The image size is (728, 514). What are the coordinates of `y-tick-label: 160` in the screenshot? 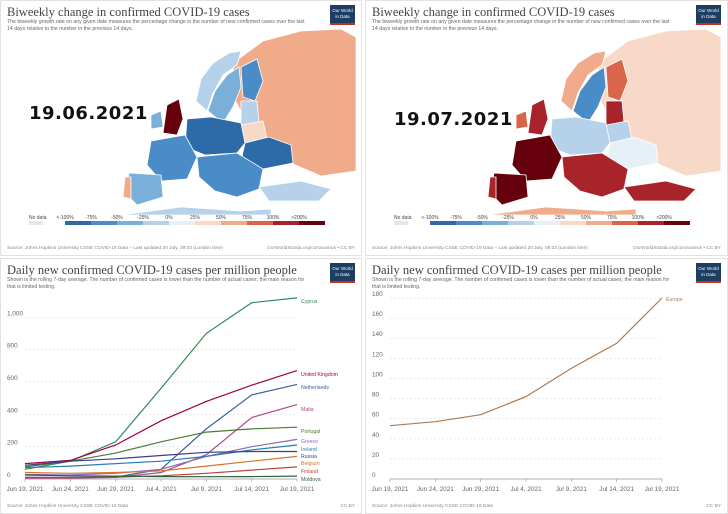 It's located at (377, 314).